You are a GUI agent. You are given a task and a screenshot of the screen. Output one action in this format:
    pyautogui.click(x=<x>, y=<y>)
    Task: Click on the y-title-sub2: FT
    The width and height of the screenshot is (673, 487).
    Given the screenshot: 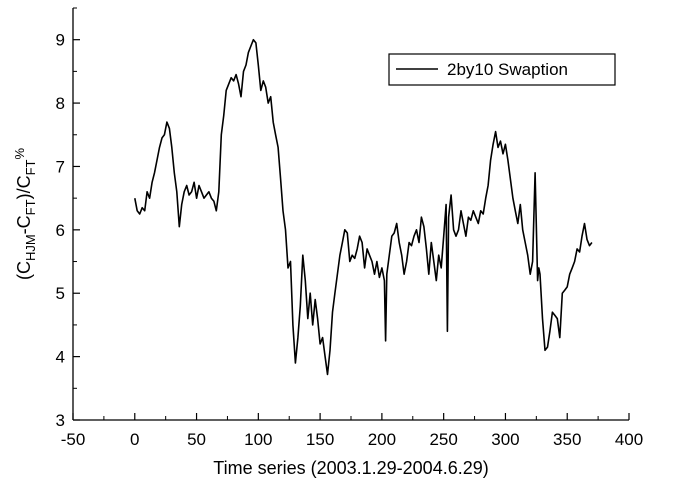 What is the action you would take?
    pyautogui.click(x=30, y=207)
    